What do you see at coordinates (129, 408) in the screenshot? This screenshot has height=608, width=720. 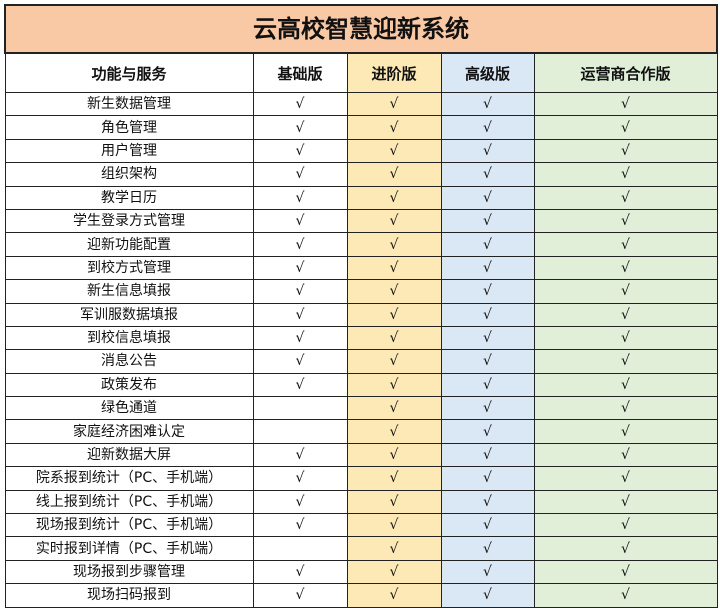 I see `feature-name: 绿色通道` at bounding box center [129, 408].